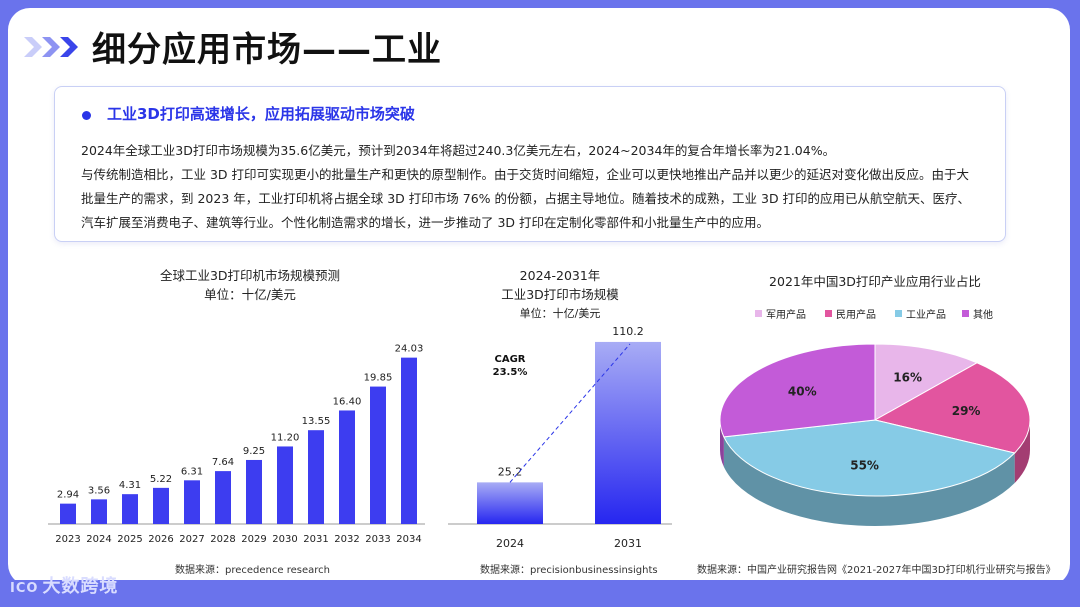 The width and height of the screenshot is (1080, 607). I want to click on chart1-x-tick: 2033, so click(377, 539).